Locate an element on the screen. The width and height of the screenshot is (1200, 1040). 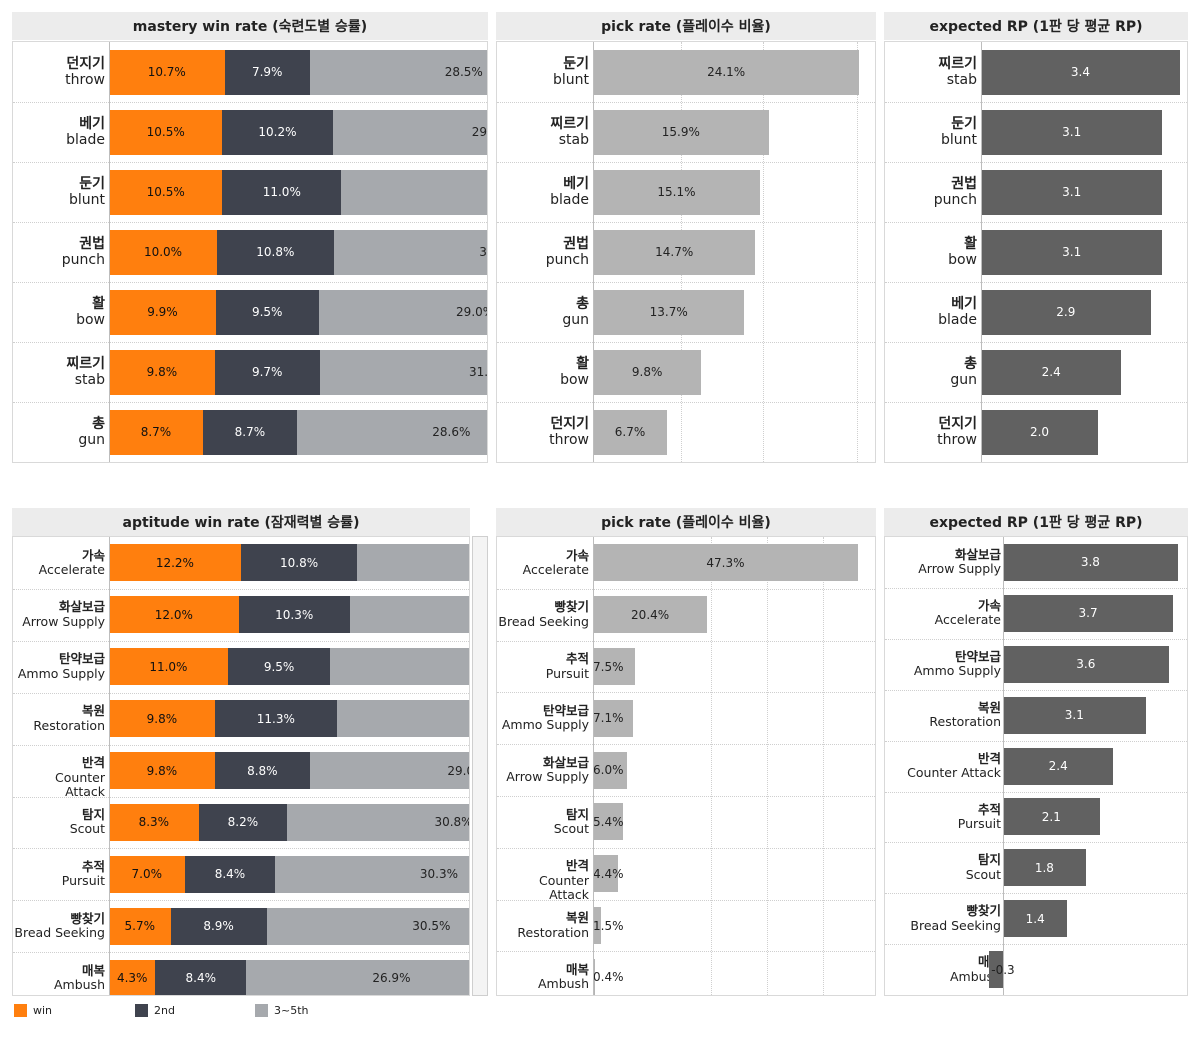
row-label: 추적 Pursuit is located at coordinates (943, 817).